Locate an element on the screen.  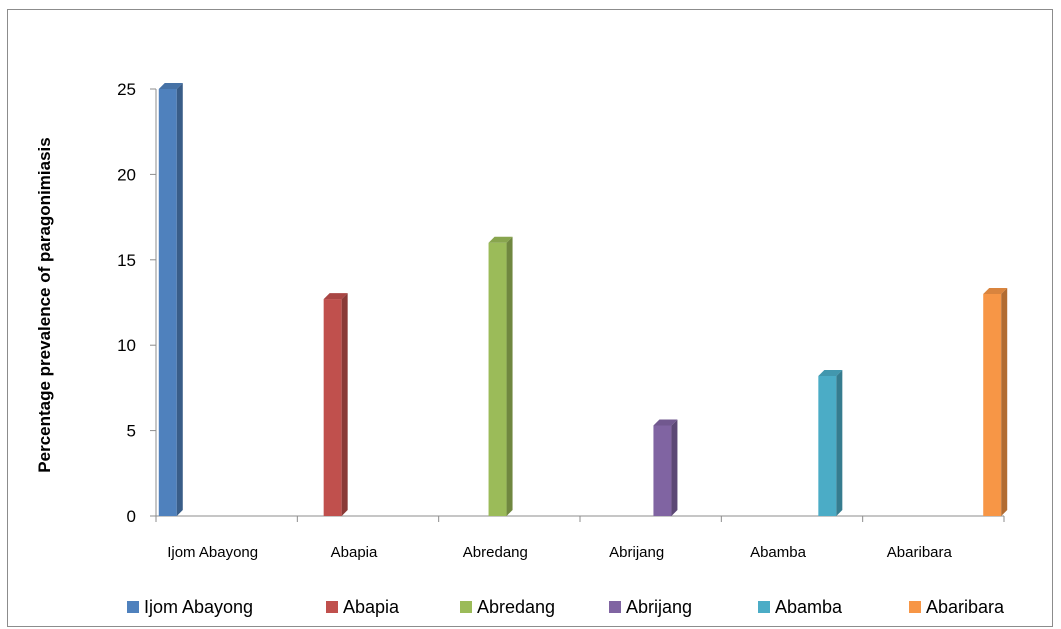
y-tick-label: 15 is located at coordinates (126, 260).